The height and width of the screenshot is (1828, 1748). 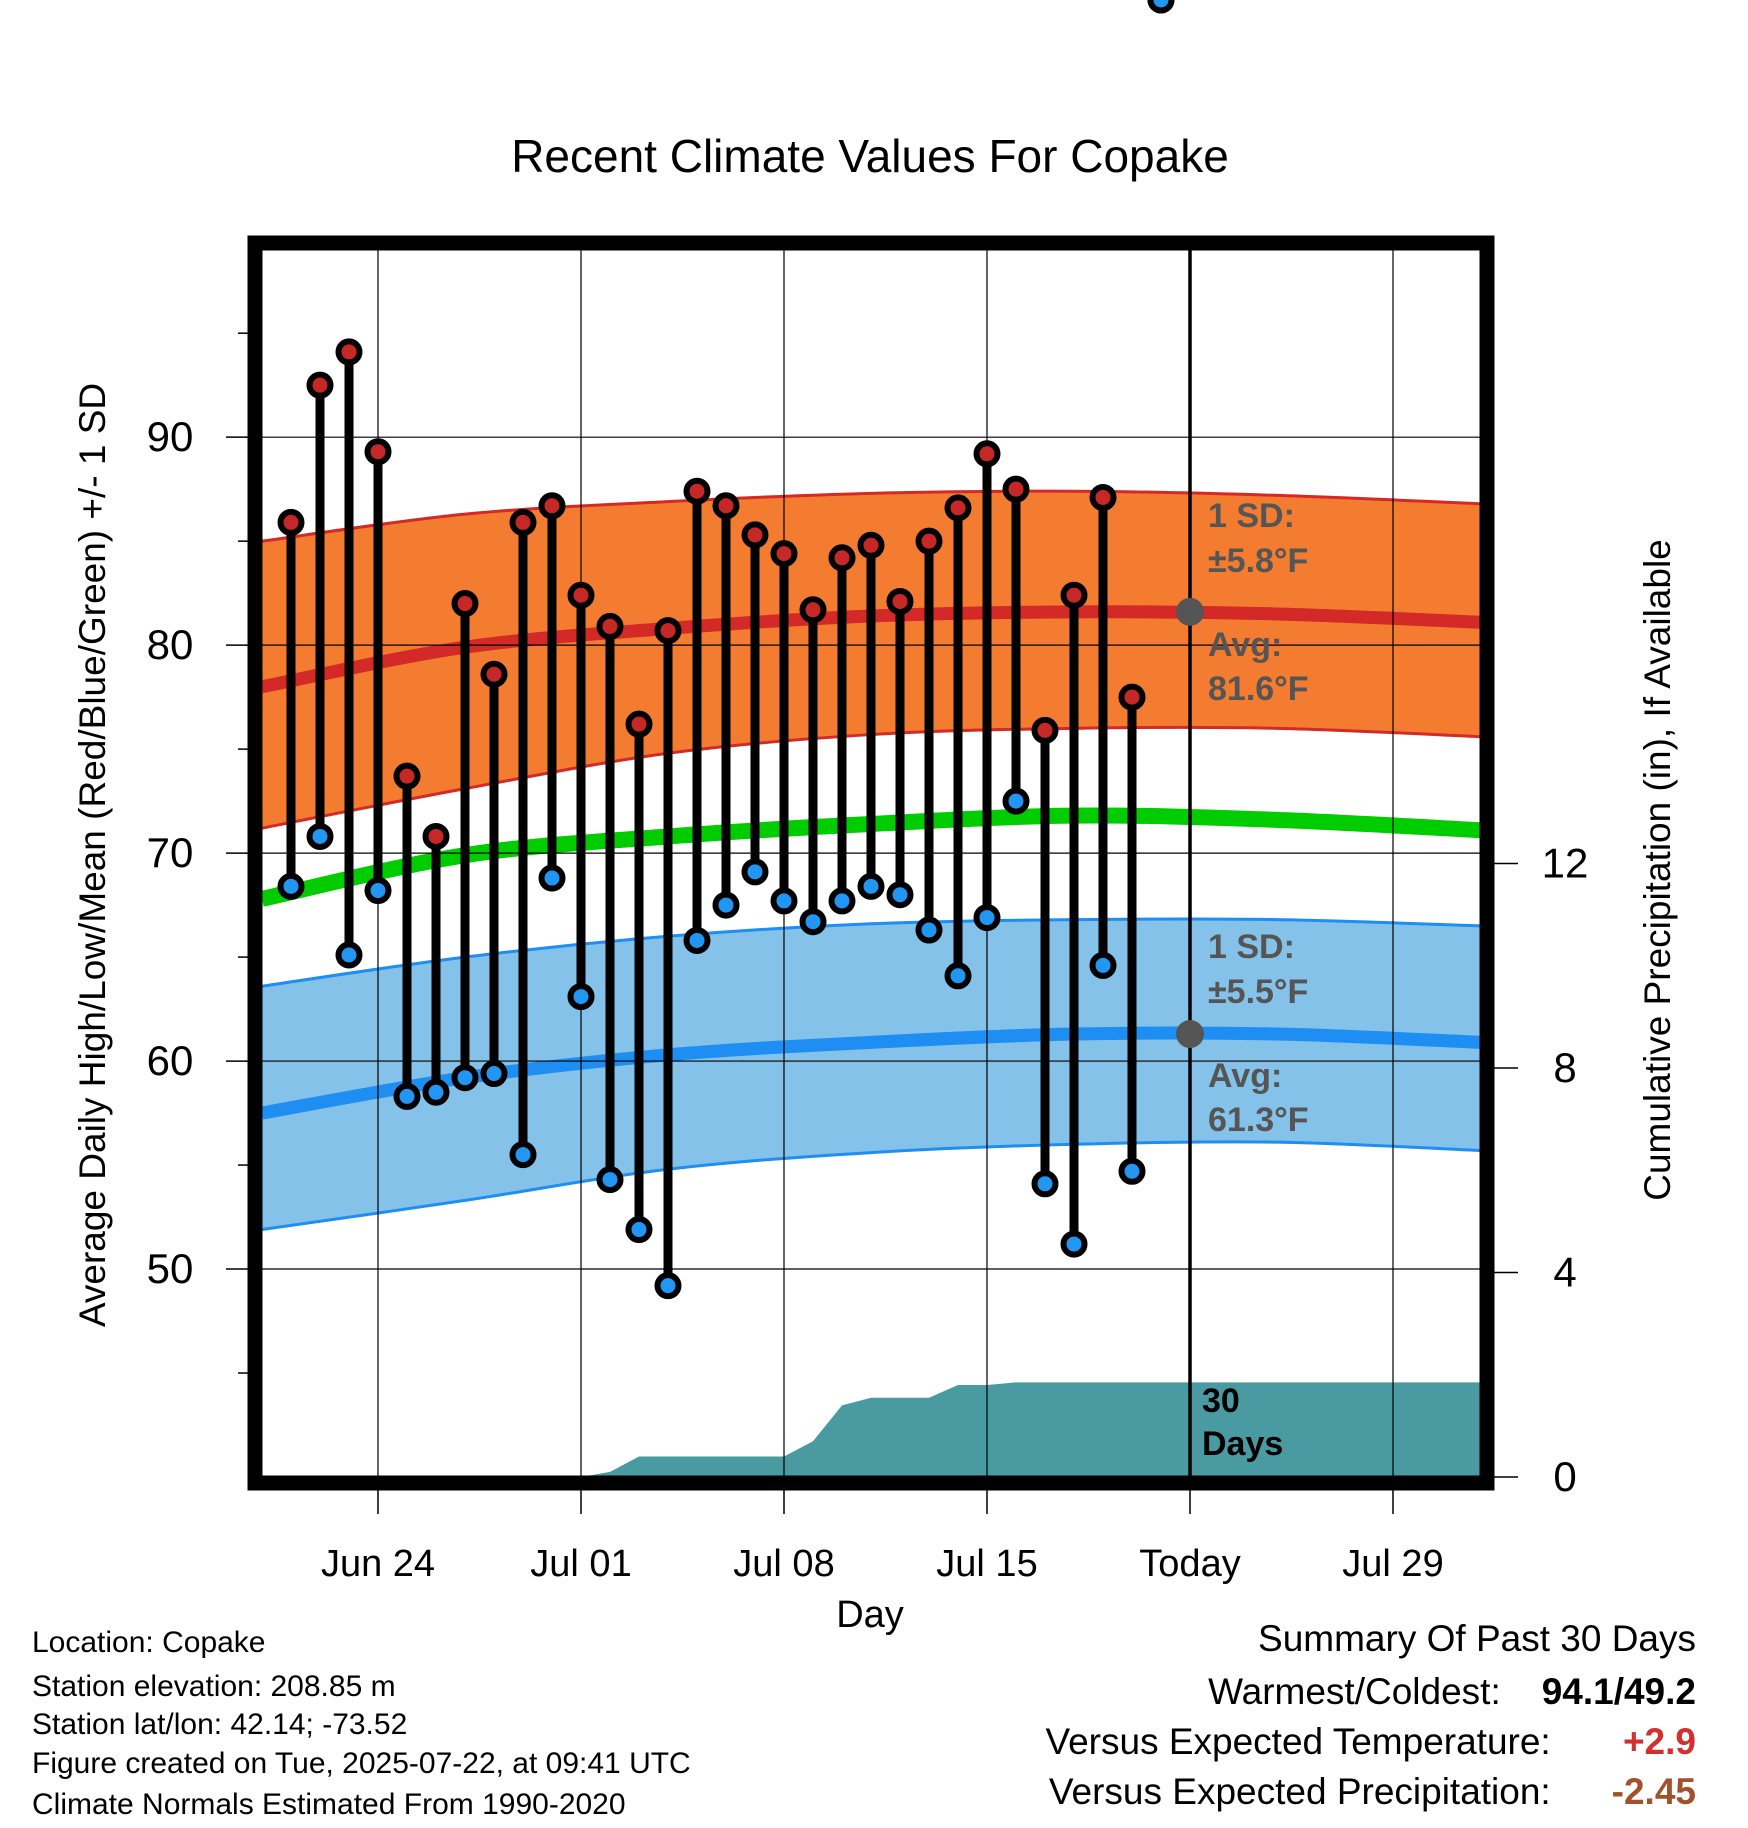 What do you see at coordinates (1190, 1034) in the screenshot?
I see `low-average-marker` at bounding box center [1190, 1034].